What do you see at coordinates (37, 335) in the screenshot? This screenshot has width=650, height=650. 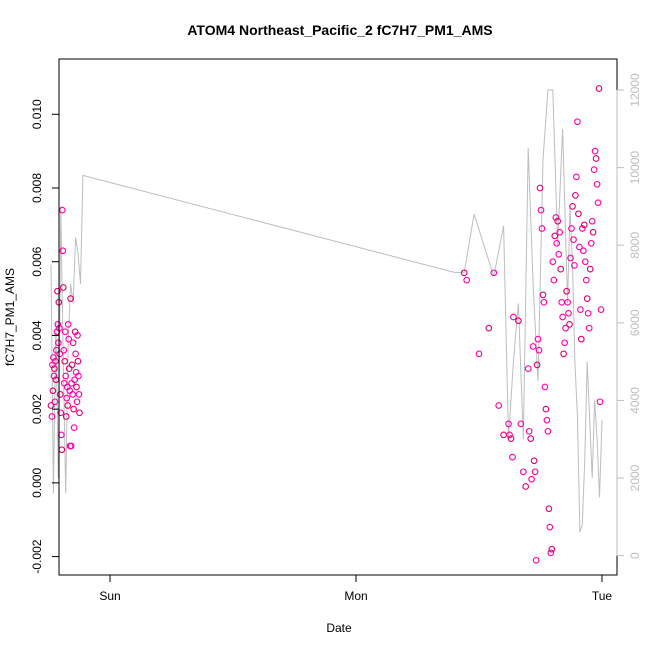 I see `y-left-tick-label: 0.004` at bounding box center [37, 335].